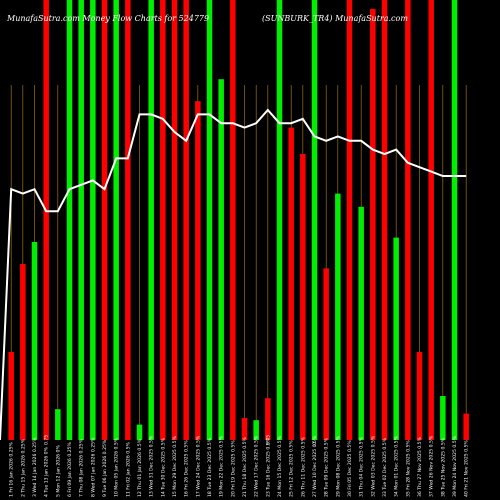  I want to click on chart-title-right: (SUNBURK_TR4) MunafaSutra.com, so click(335, 18).